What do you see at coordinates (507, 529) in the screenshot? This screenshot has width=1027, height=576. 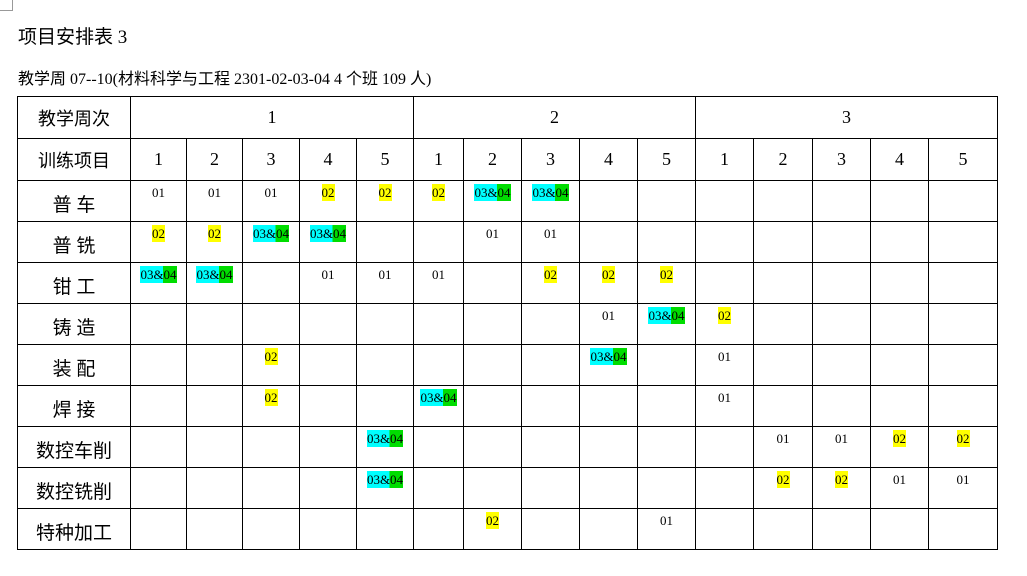 I see `project-row: 特种加工 02 01` at bounding box center [507, 529].